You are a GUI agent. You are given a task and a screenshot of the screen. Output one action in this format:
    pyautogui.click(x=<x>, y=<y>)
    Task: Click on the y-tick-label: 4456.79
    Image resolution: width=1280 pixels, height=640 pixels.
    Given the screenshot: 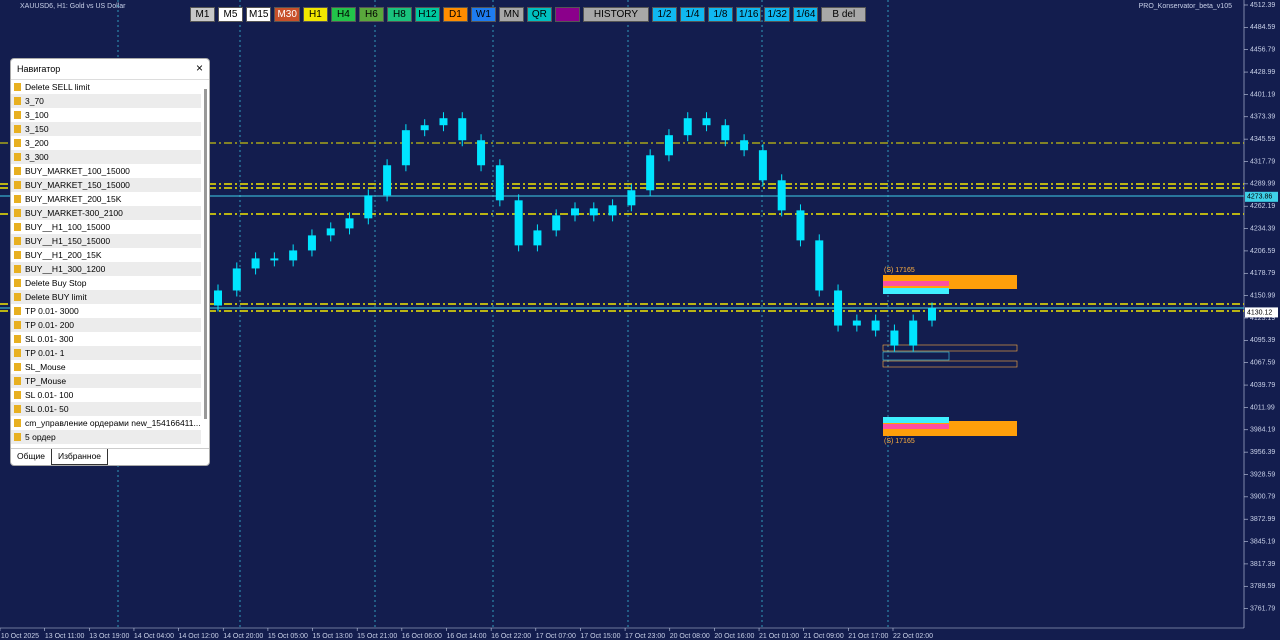 What is the action you would take?
    pyautogui.click(x=1262, y=50)
    